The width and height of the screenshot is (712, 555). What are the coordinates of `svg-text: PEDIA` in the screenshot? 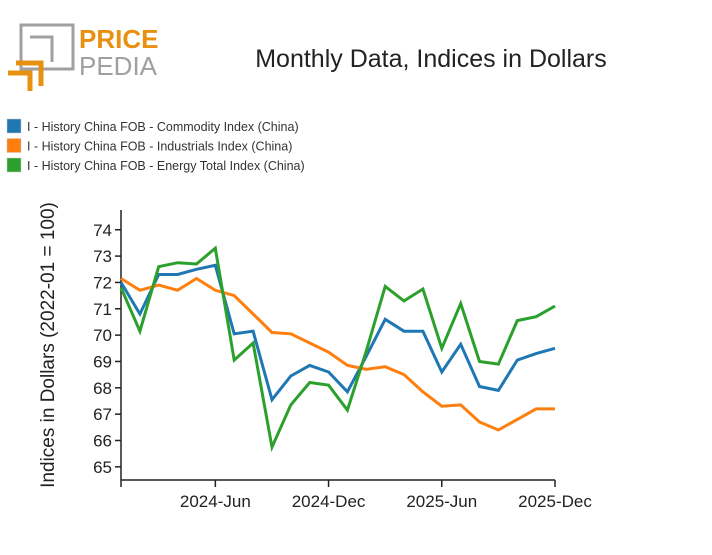 It's located at (118, 66).